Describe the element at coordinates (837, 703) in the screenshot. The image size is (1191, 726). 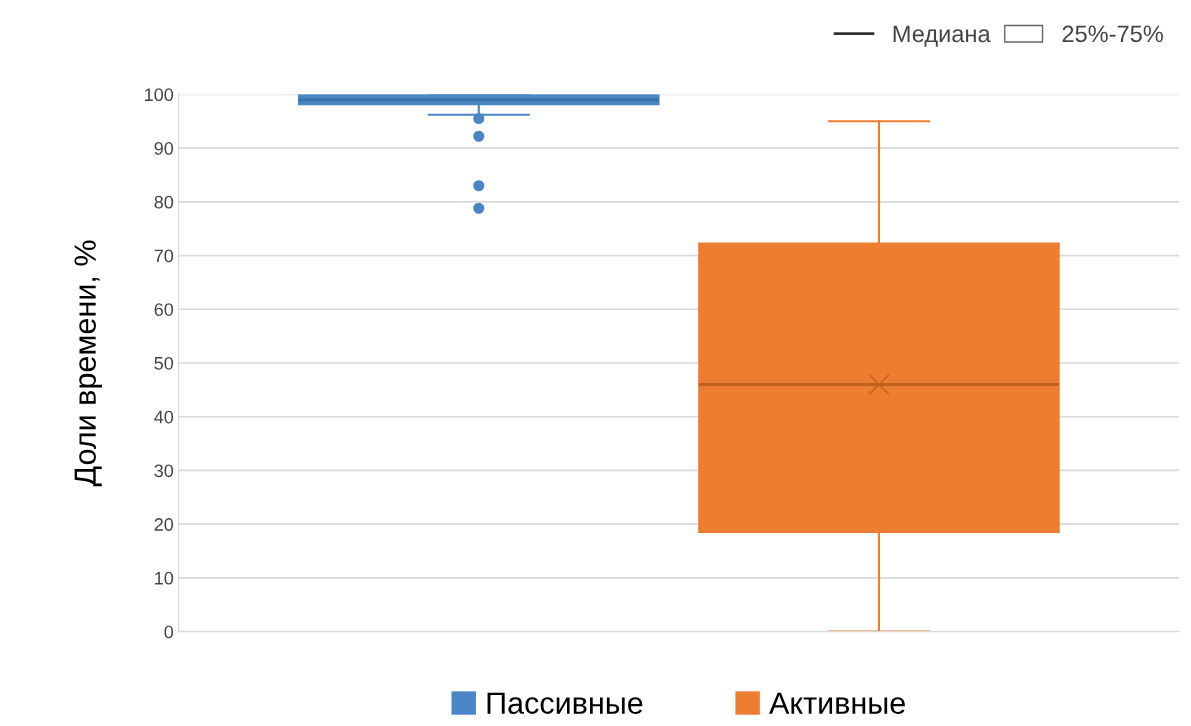
I see `legend-label: Активные` at that location.